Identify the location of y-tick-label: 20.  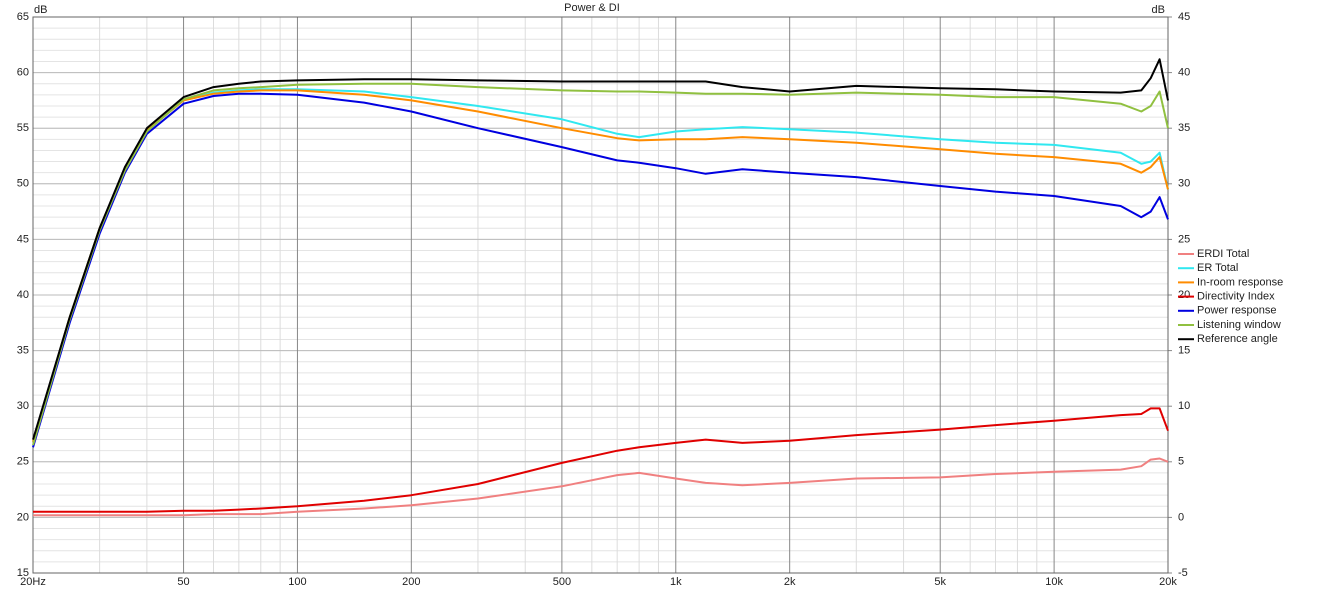
(23, 517).